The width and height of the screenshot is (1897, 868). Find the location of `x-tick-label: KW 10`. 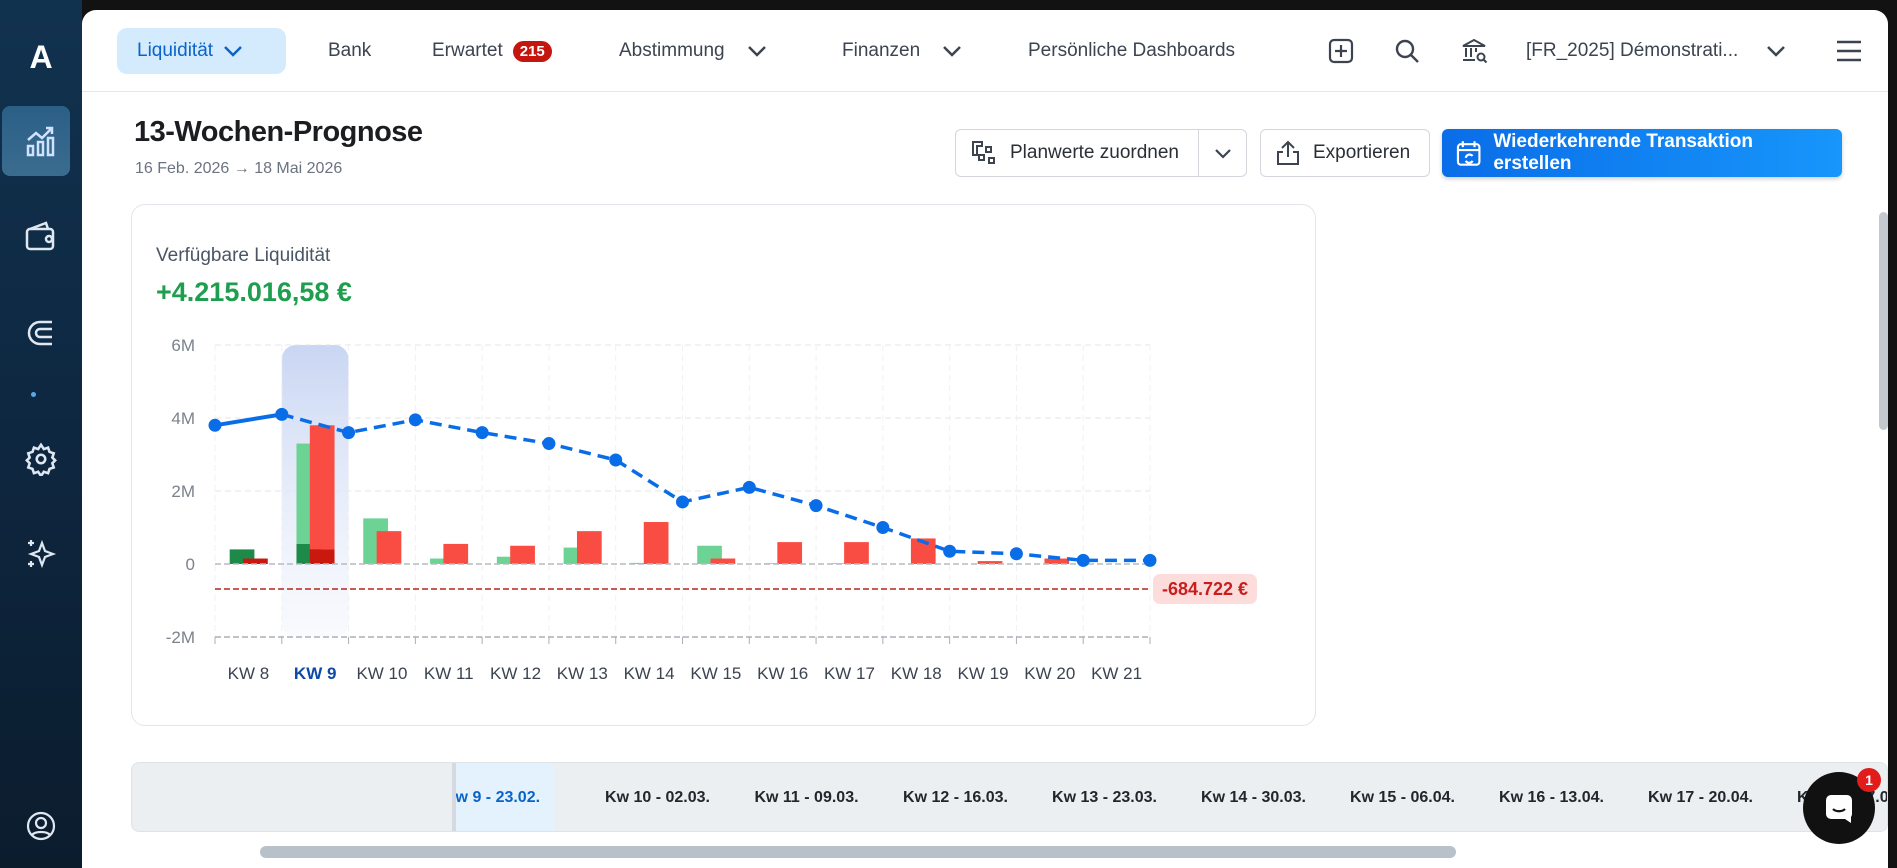

x-tick-label: KW 10 is located at coordinates (381, 673).